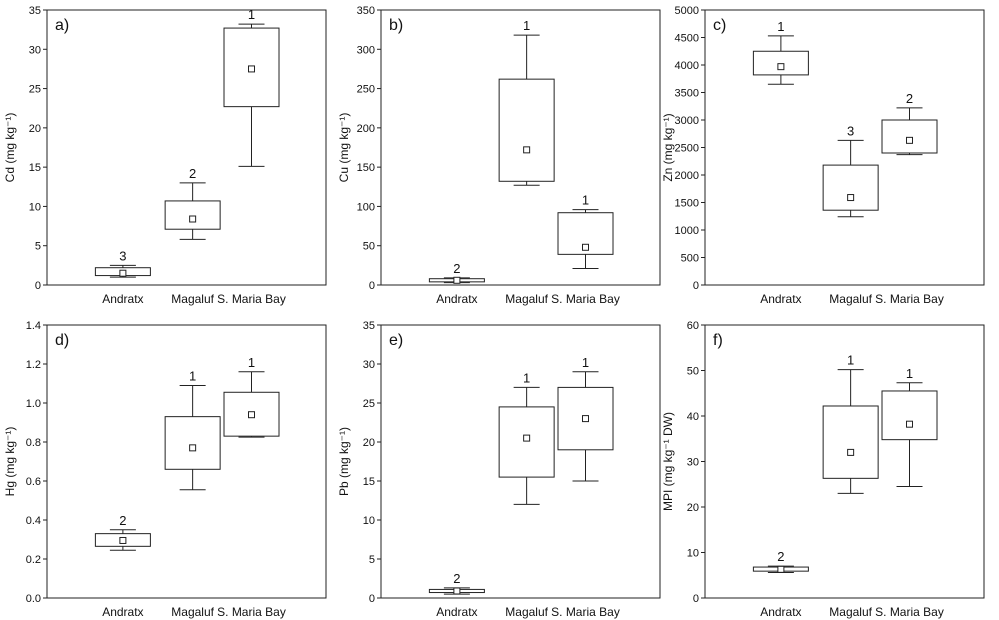  What do you see at coordinates (33, 404) in the screenshot?
I see `y-tick-label: 1.0` at bounding box center [33, 404].